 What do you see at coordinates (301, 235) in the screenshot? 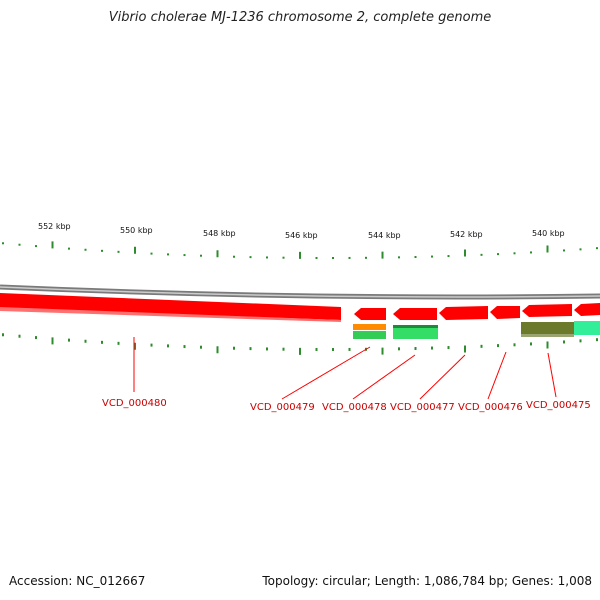
I see `scale-label-546: 546 kbp` at bounding box center [301, 235].